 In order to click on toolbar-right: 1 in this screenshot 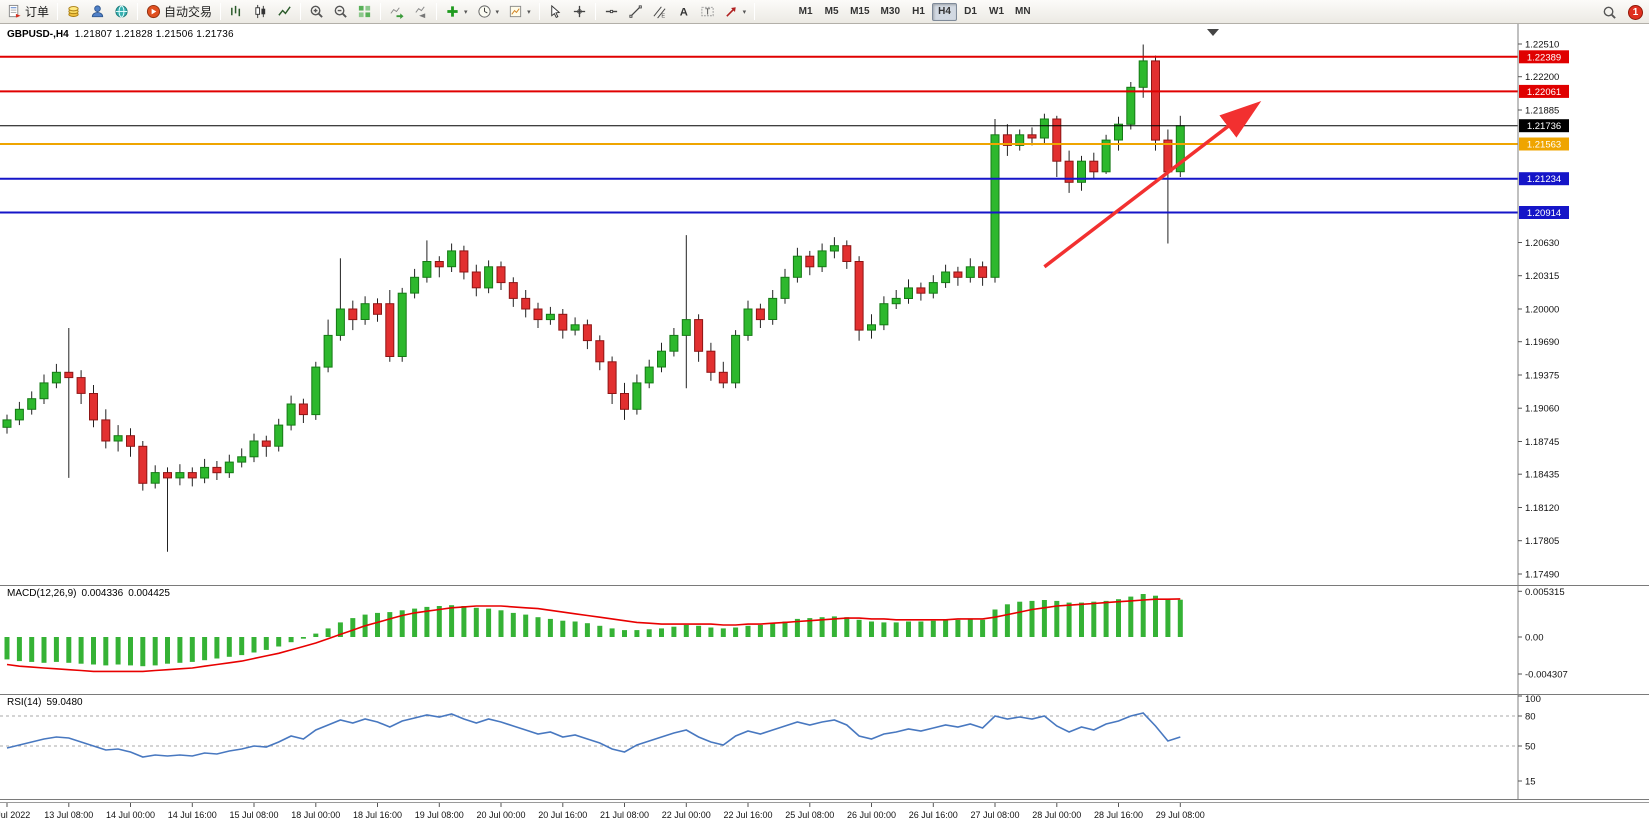, I will do `click(1620, 12)`.